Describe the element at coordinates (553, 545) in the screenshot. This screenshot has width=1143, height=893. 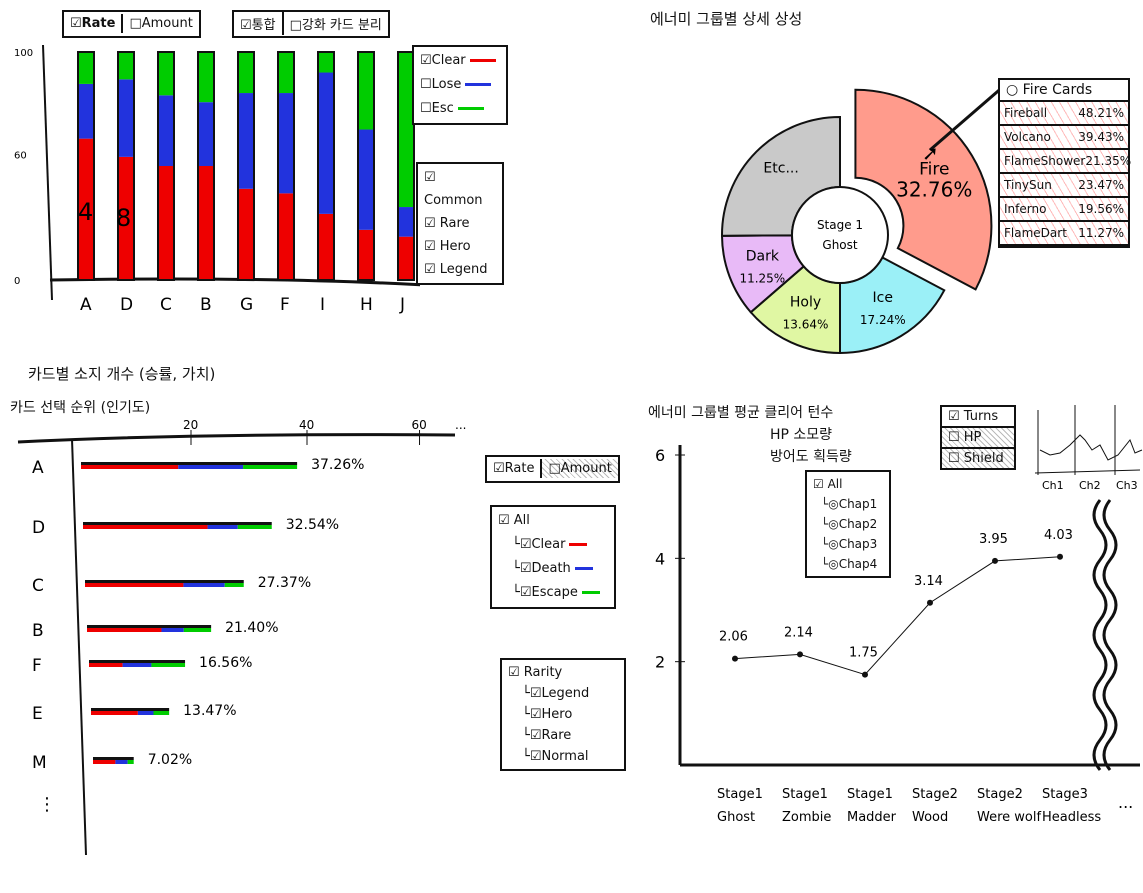
I see `tree-item-clear: └☑Clear` at that location.